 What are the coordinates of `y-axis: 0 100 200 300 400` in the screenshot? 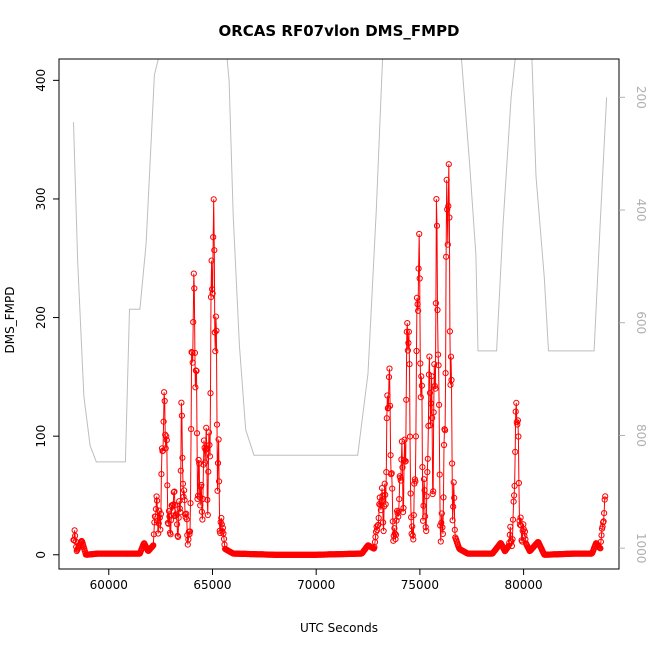 It's located at (46, 314).